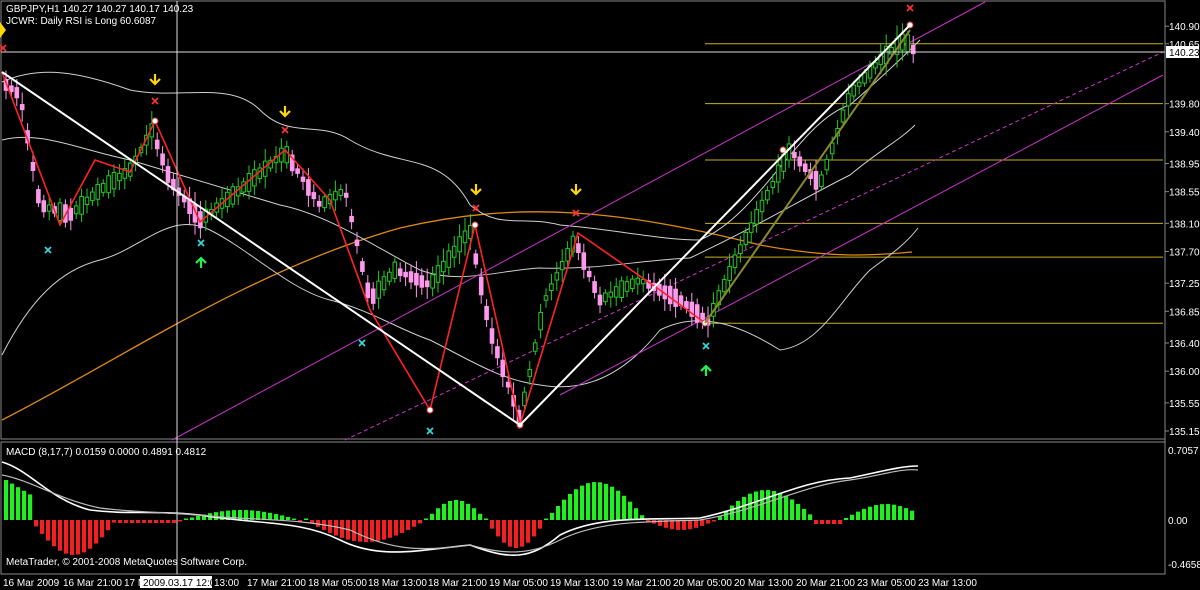  I want to click on price-axis-label: 137.25, so click(1184, 284).